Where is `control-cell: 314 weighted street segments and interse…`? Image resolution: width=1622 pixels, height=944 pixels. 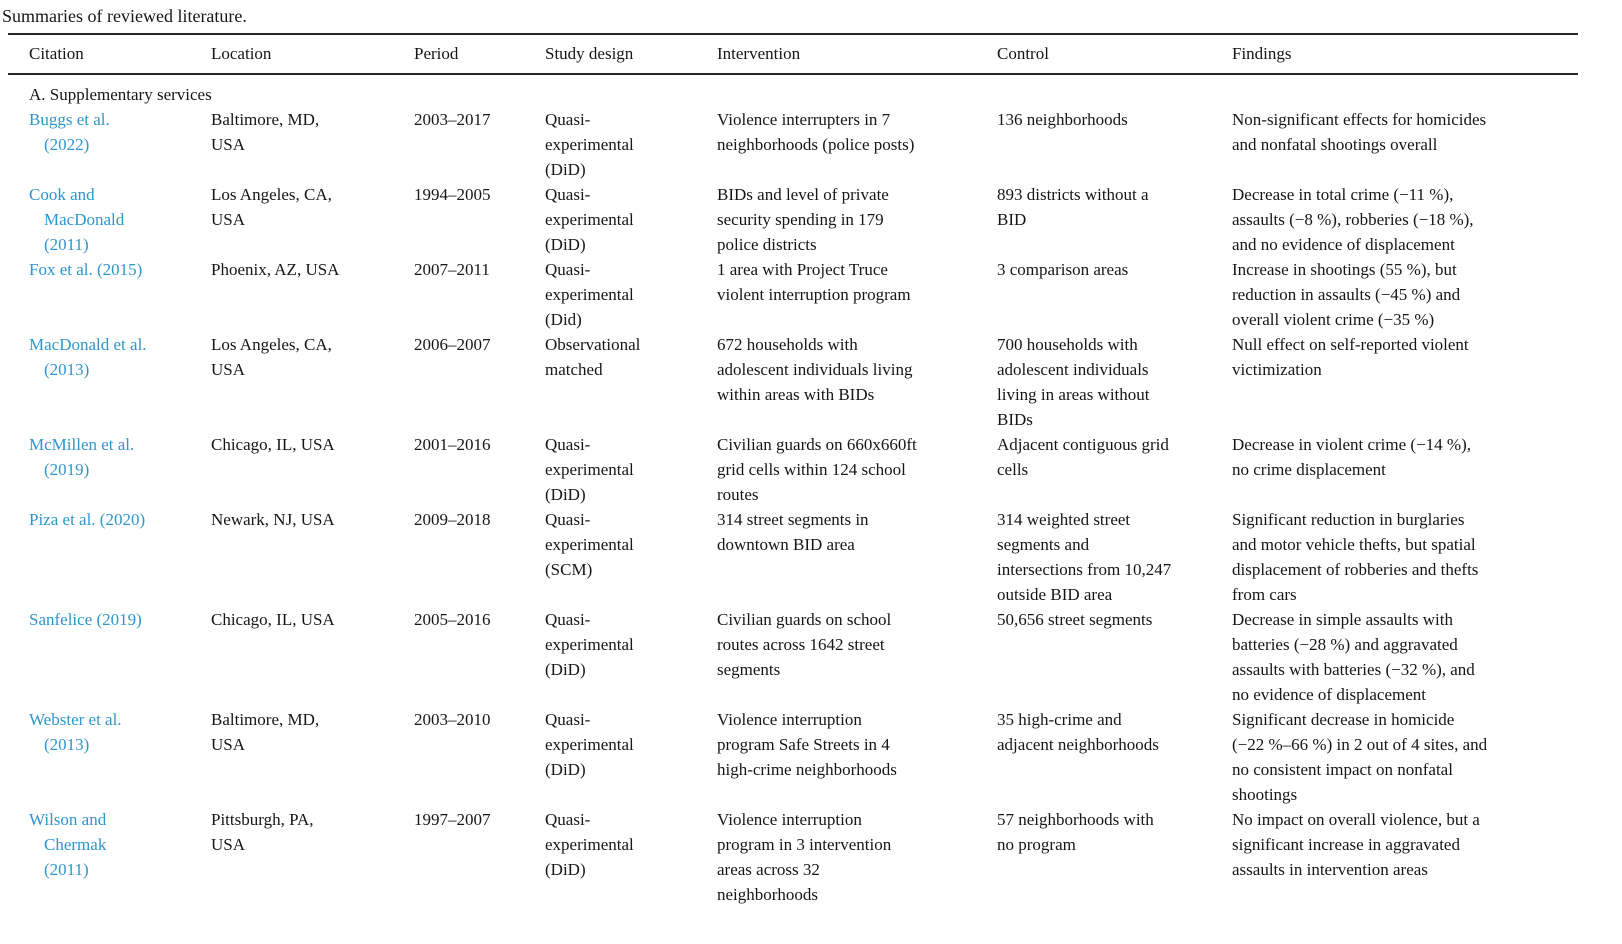
control-cell: 314 weighted street segments and interse… is located at coordinates (1084, 557).